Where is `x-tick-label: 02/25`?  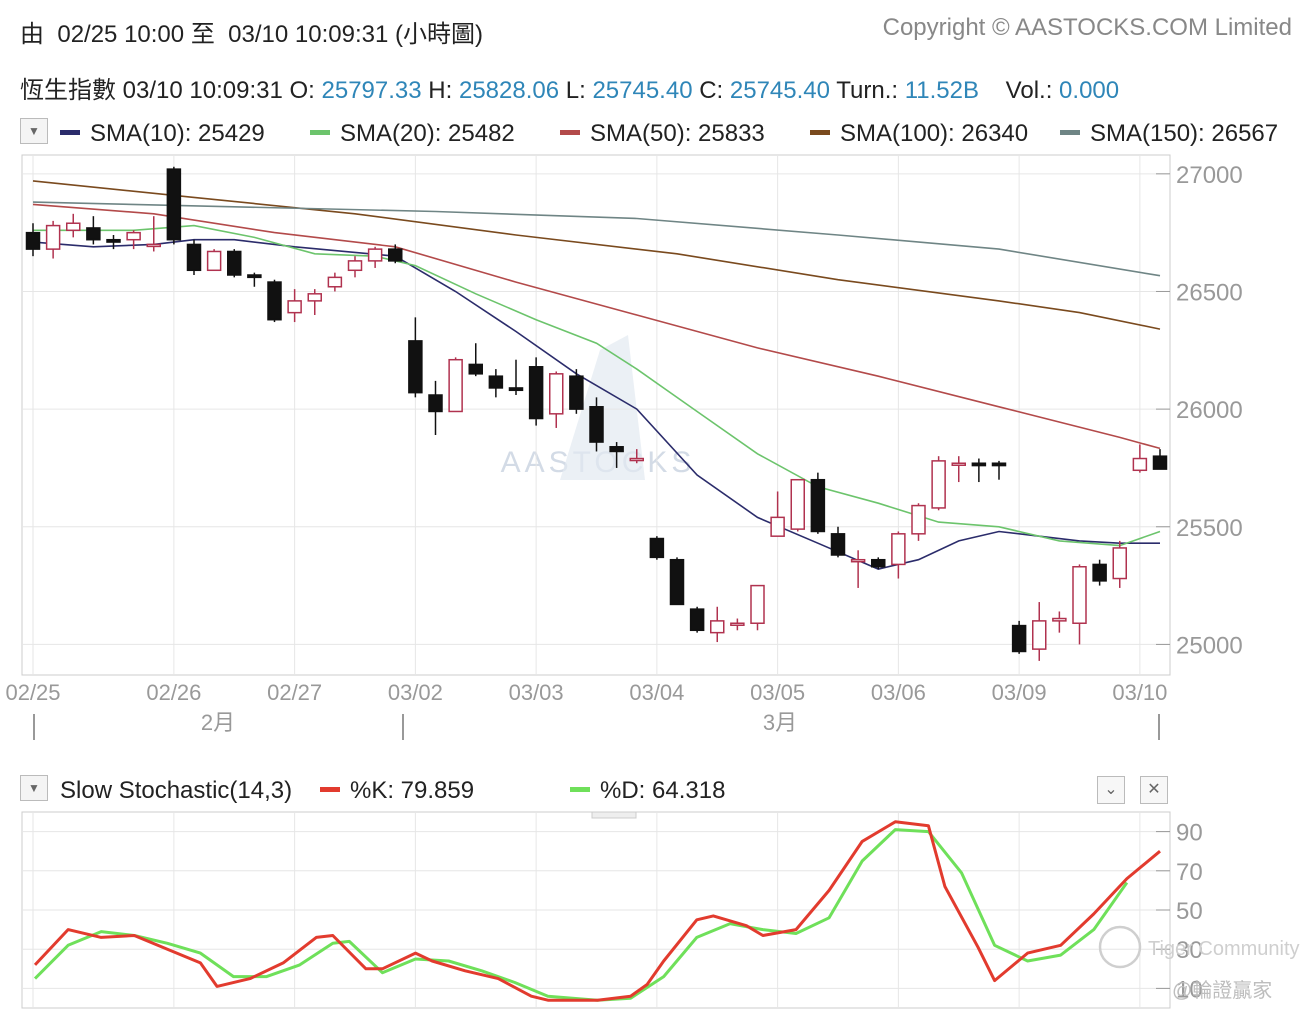 x-tick-label: 02/25 is located at coordinates (32, 692).